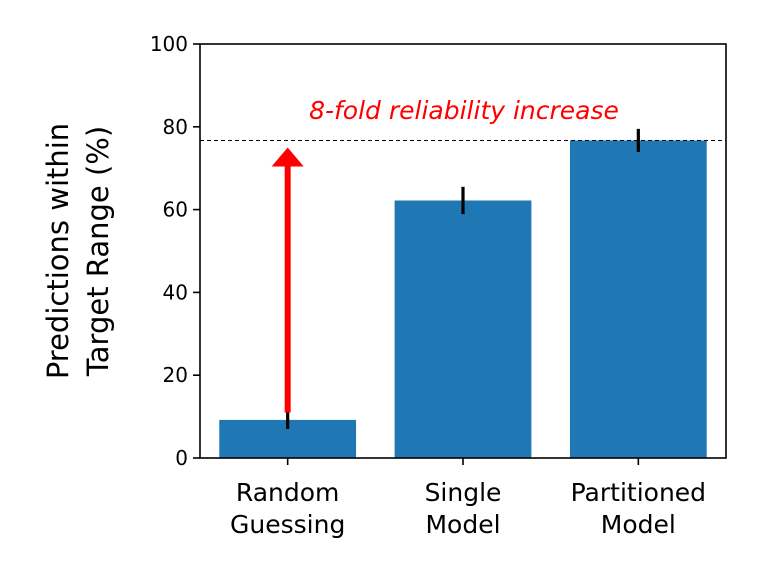  I want to click on arrow-layer, so click(287, 280).